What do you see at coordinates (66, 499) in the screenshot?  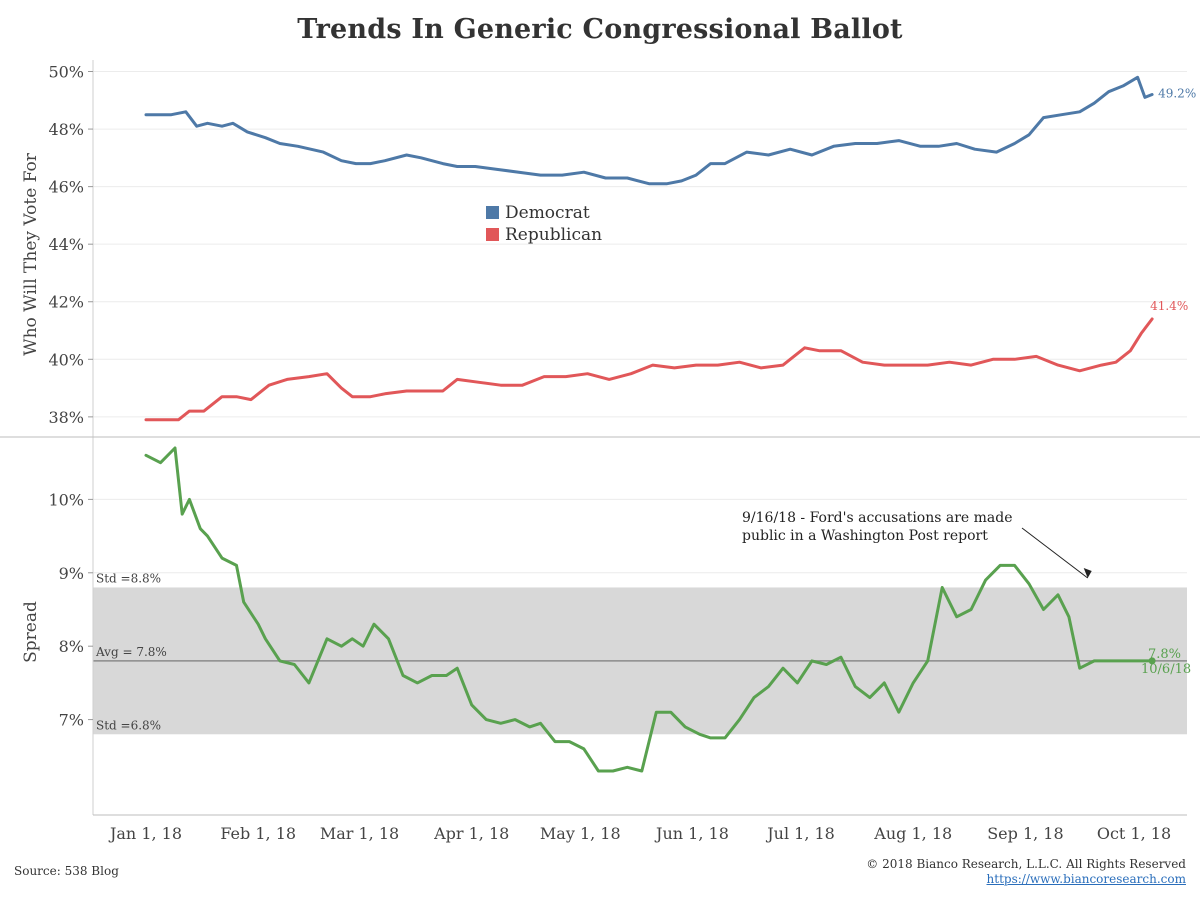 I see `y-tick-label: 10%` at bounding box center [66, 499].